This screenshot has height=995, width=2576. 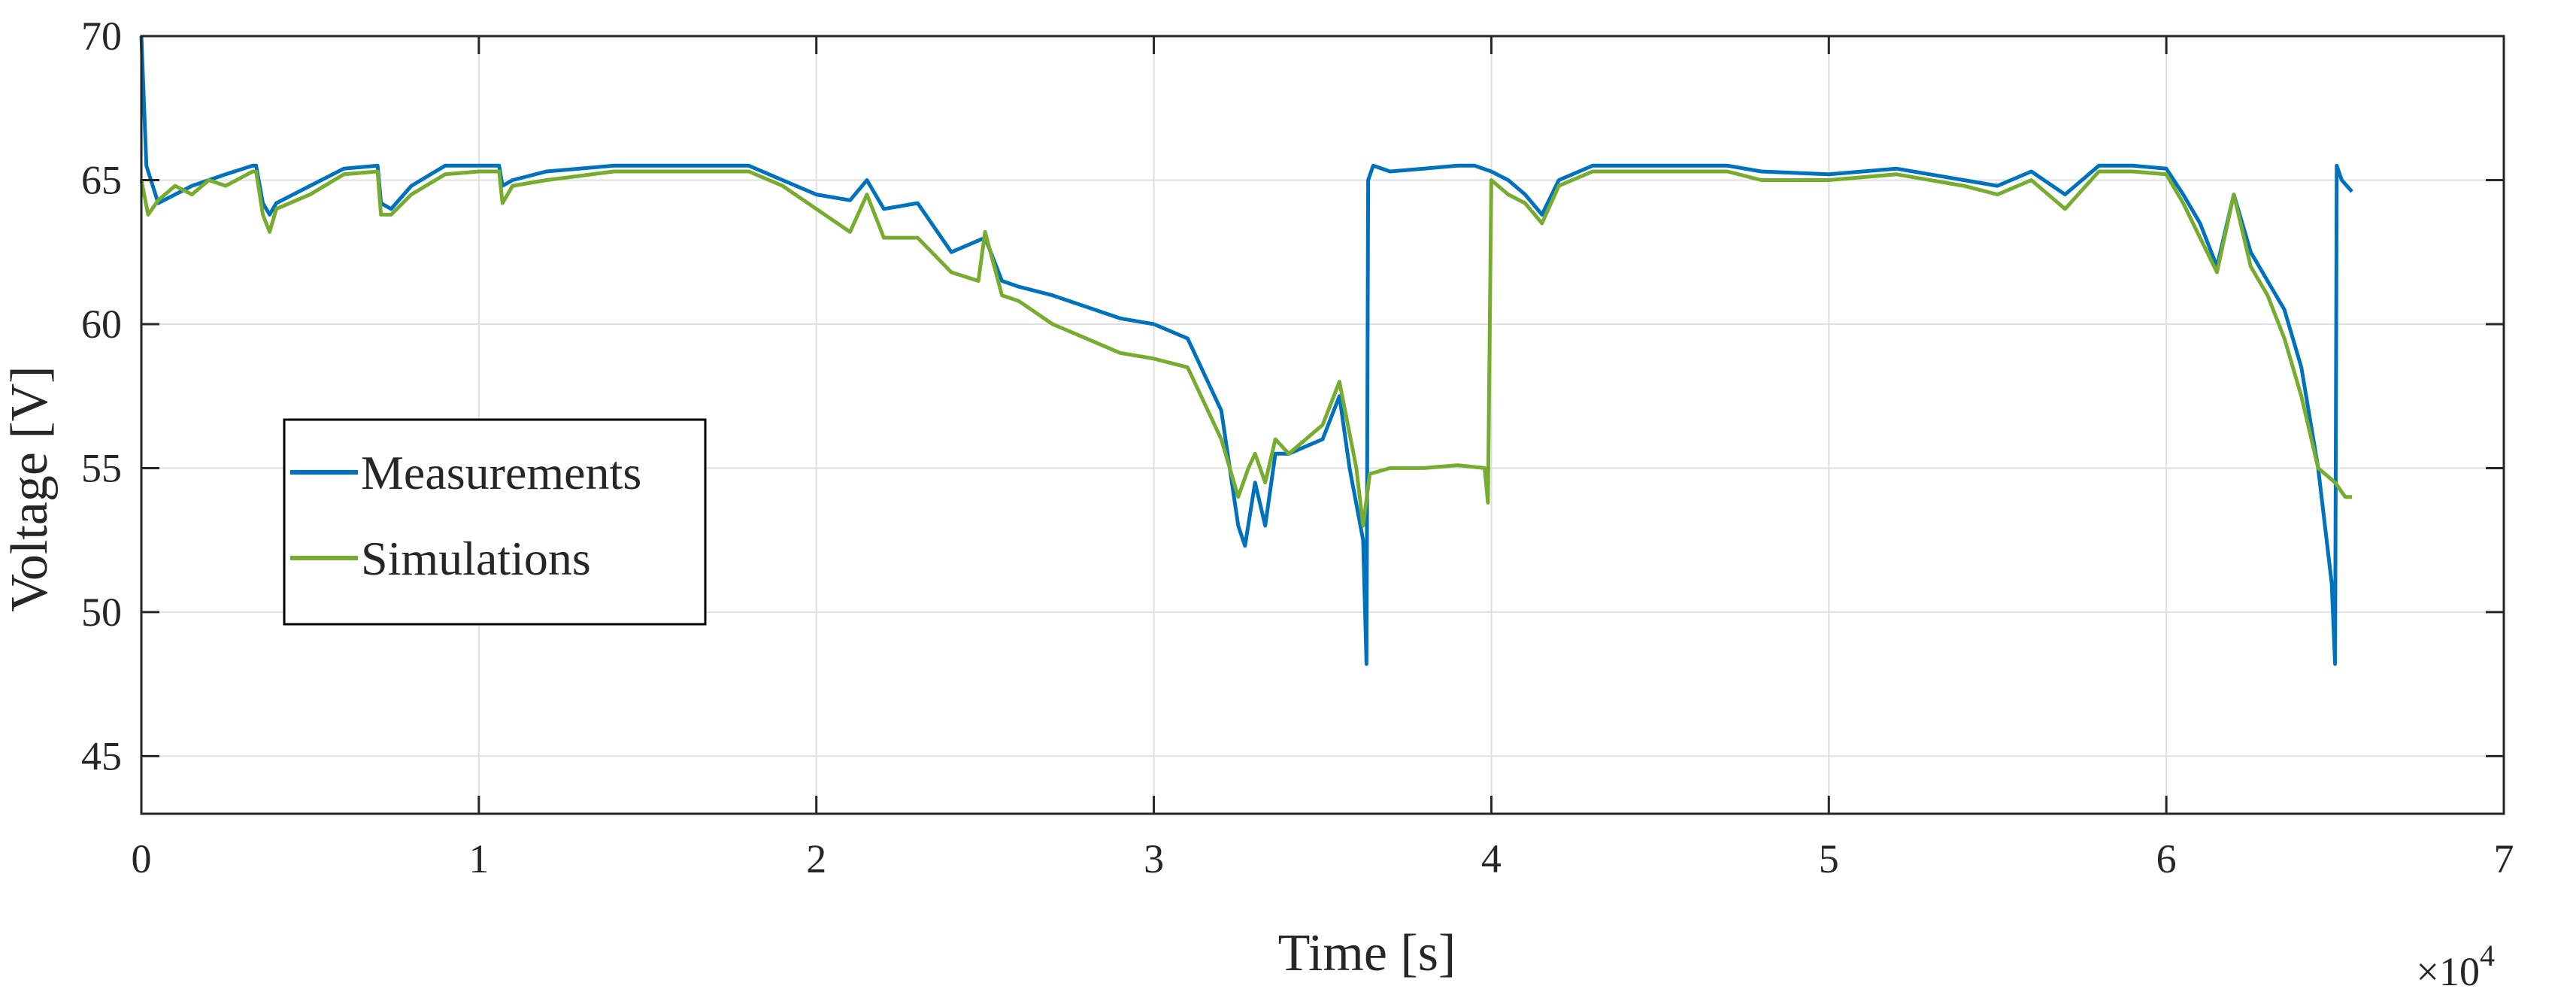 What do you see at coordinates (101, 468) in the screenshot?
I see `y-tick-label: 55` at bounding box center [101, 468].